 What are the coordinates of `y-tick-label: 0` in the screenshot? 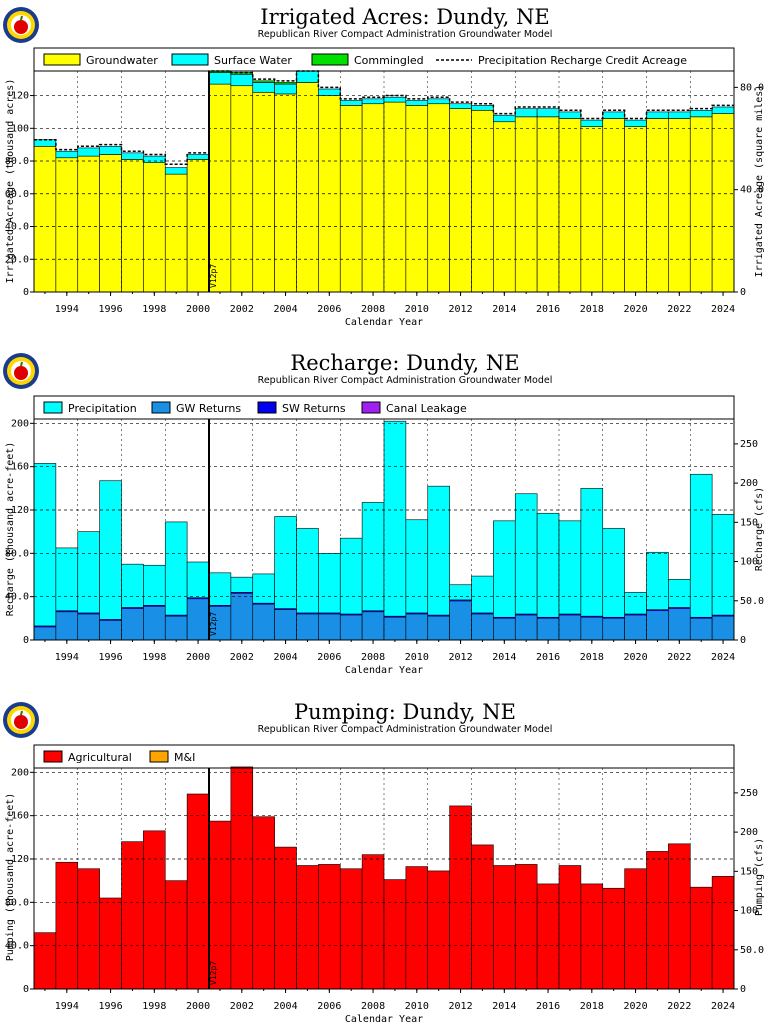 It's located at (26, 640).